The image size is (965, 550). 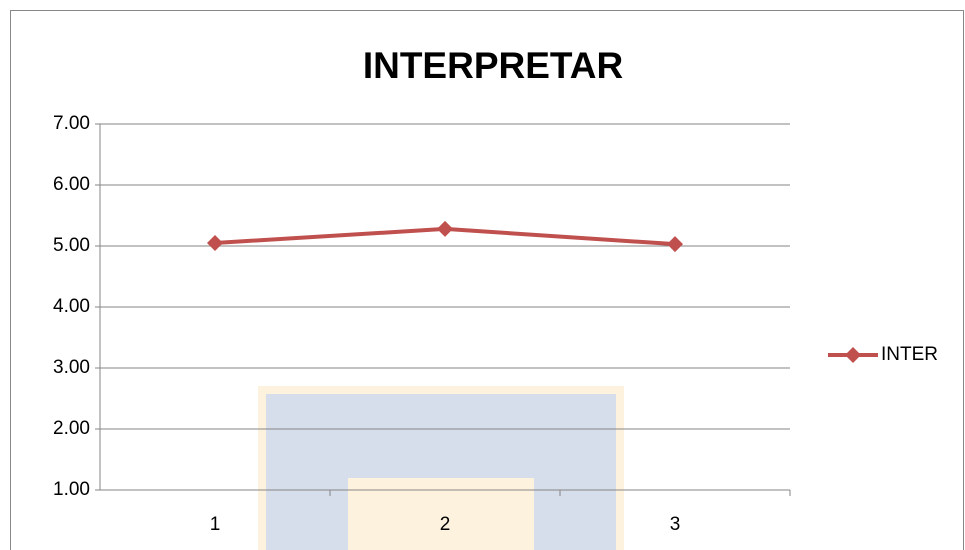 What do you see at coordinates (71, 489) in the screenshot?
I see `y-tick-label: 1.00` at bounding box center [71, 489].